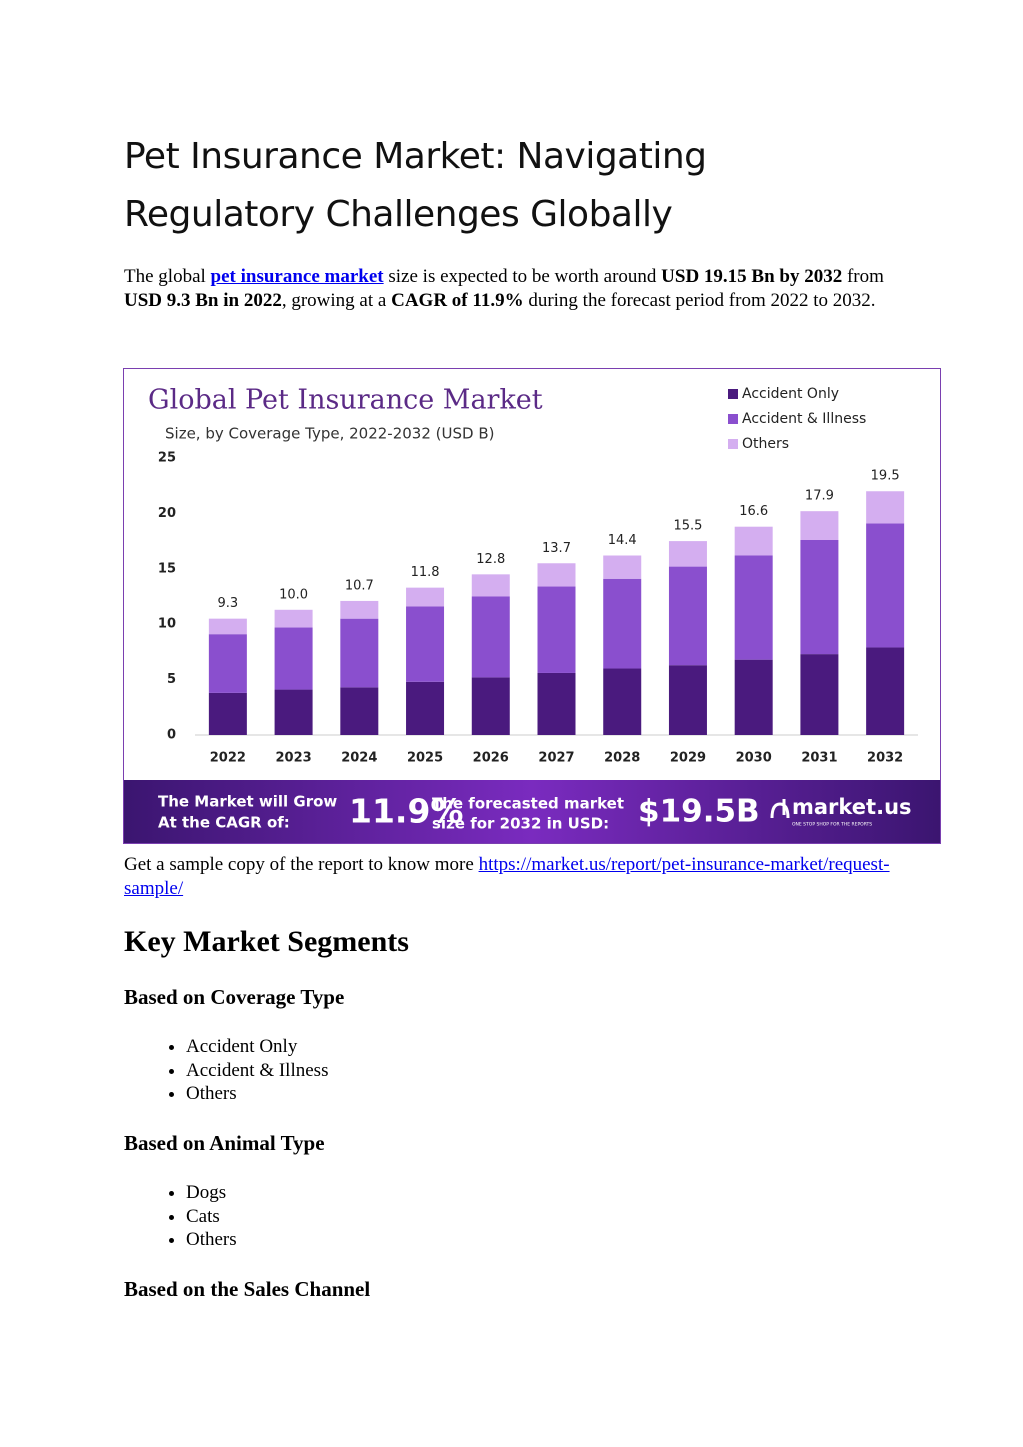  What do you see at coordinates (699, 812) in the screenshot?
I see `banner-value: $19.5B` at bounding box center [699, 812].